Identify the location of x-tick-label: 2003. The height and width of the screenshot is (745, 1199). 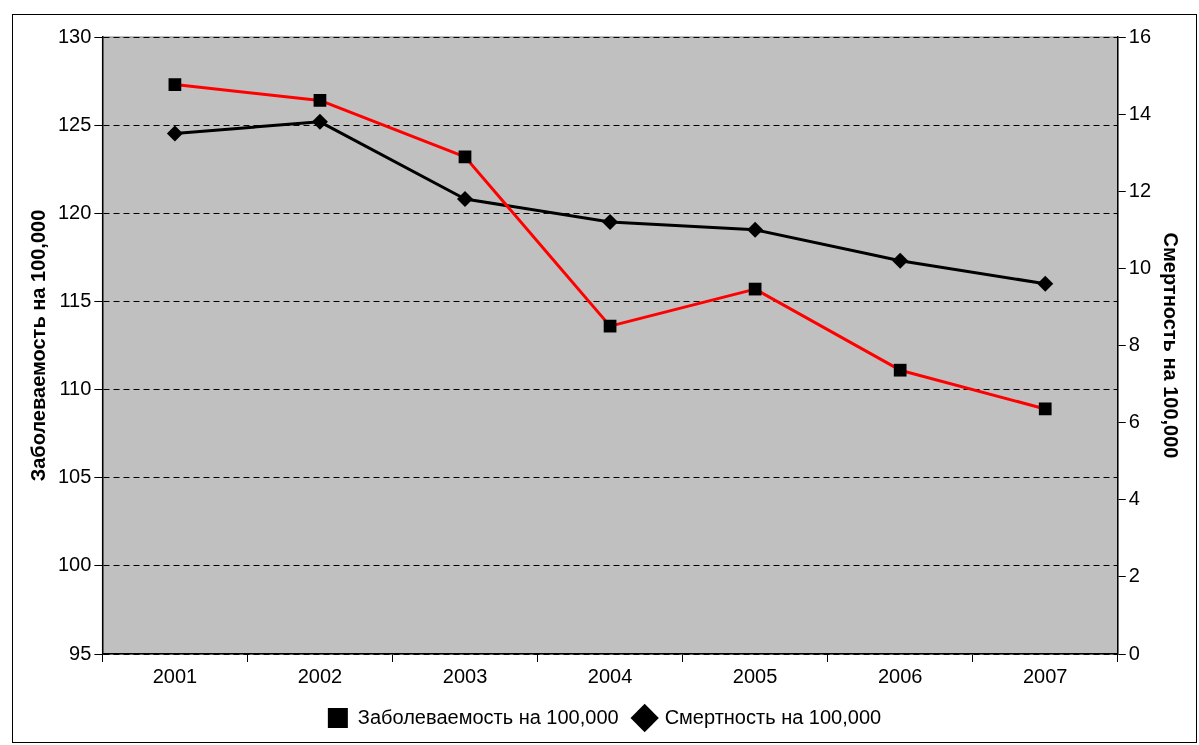
(465, 675).